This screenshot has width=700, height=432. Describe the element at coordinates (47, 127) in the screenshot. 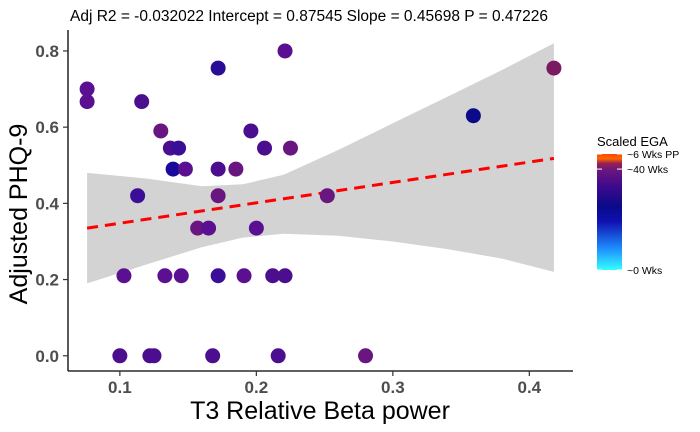

I see `y-tick-label: 0.6` at that location.